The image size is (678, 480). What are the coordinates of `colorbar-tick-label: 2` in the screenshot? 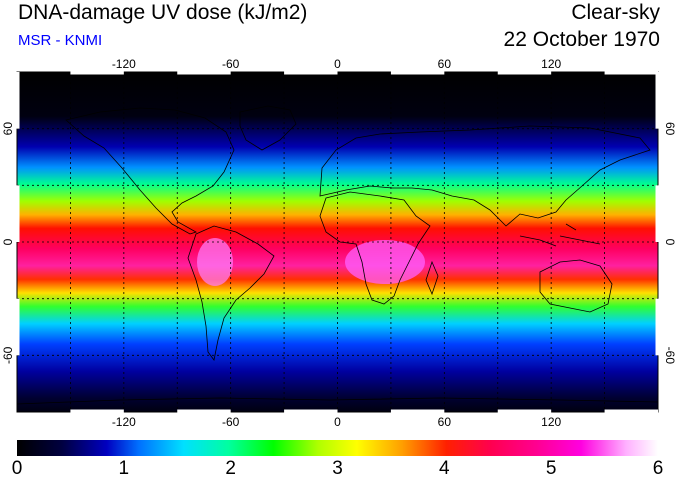 It's located at (230, 468).